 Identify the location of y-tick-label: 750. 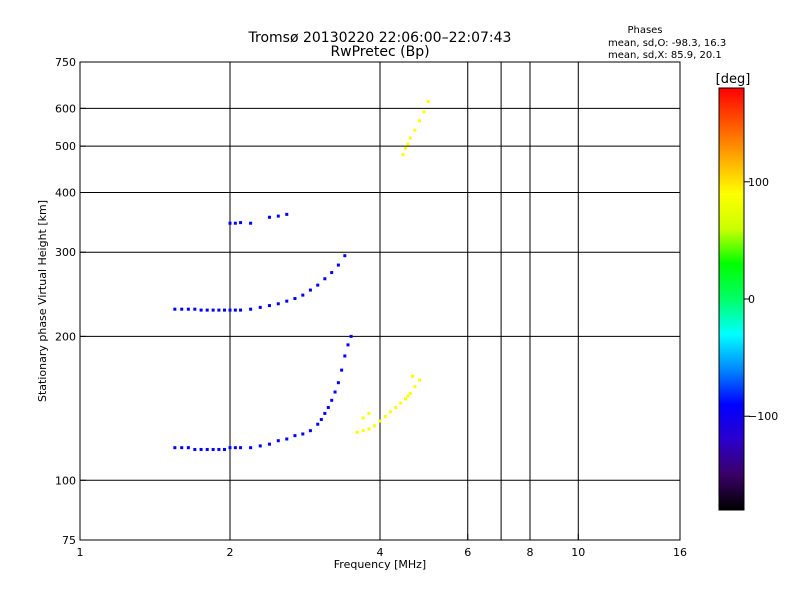
(65, 62).